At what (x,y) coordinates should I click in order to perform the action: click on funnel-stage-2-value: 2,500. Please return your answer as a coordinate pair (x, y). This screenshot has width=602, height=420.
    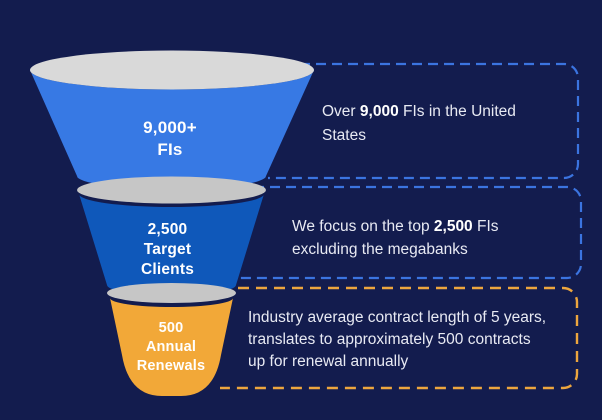
    Looking at the image, I should click on (167, 229).